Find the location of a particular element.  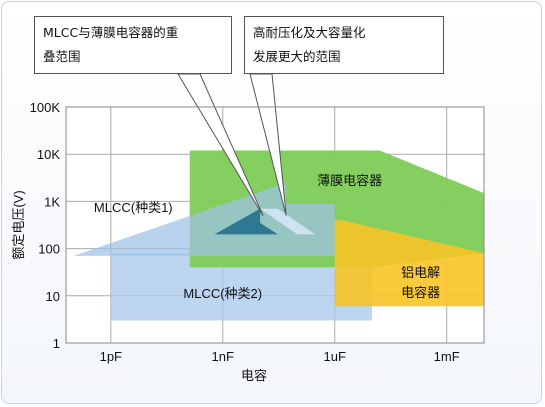

x-tick-label: 1pF is located at coordinates (111, 356).